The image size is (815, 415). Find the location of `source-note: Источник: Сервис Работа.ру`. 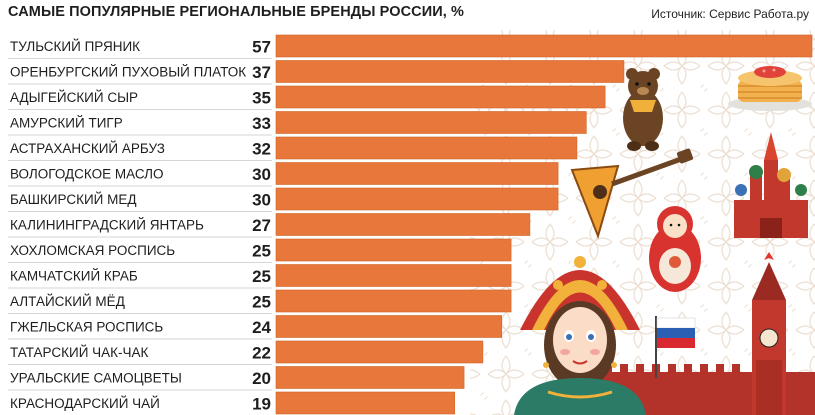

source-note: Источник: Сервис Работа.ру is located at coordinates (730, 14).